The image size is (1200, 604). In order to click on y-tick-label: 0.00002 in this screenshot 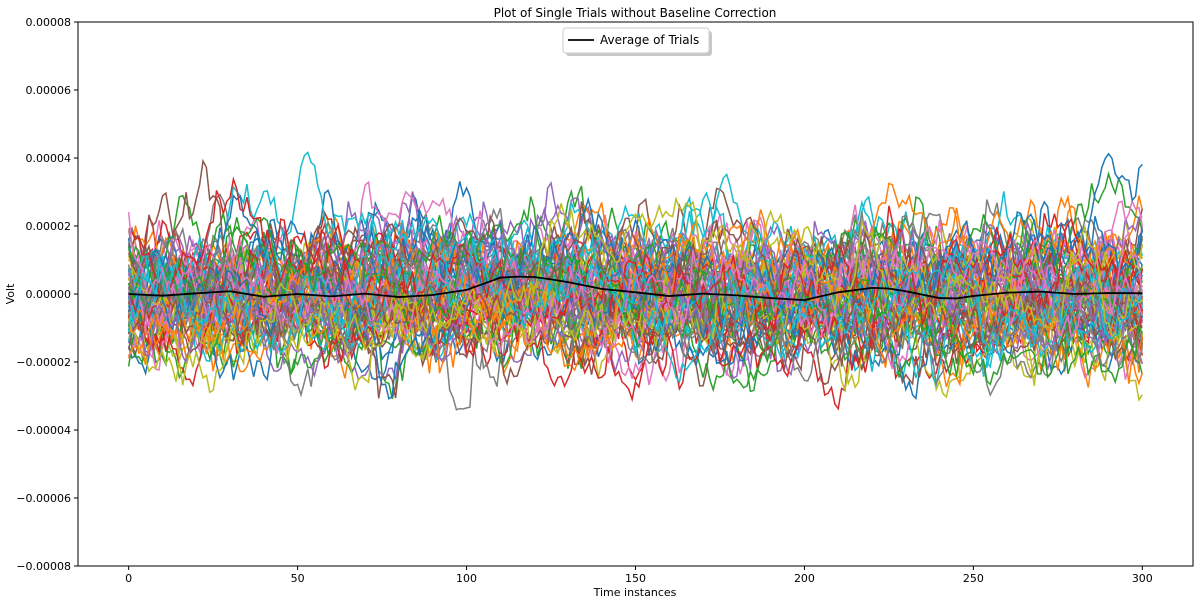, I will do `click(49, 226)`.